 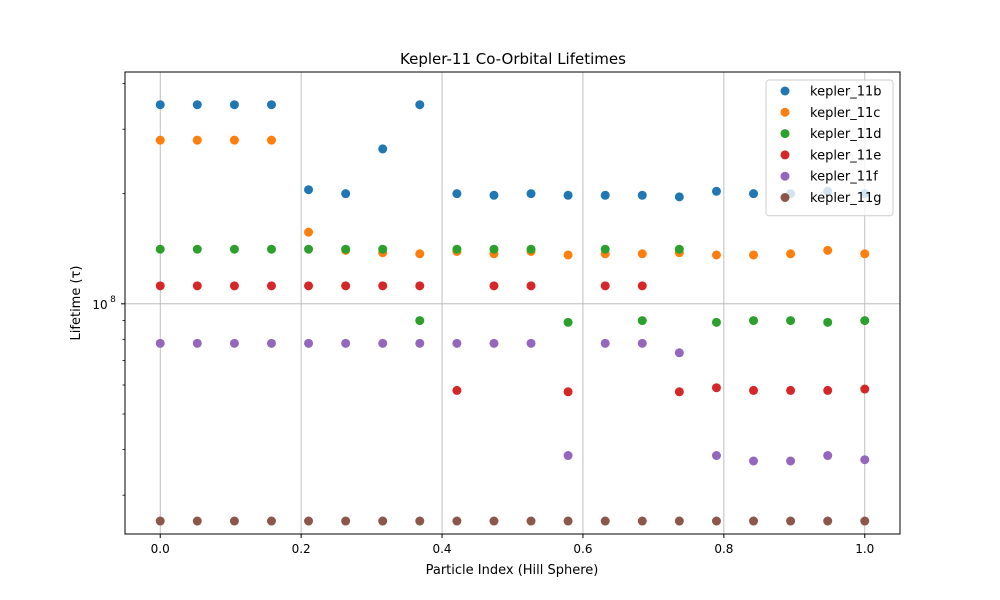 What do you see at coordinates (846, 92) in the screenshot?
I see `legend-label-kepler_11b: kepler_11b` at bounding box center [846, 92].